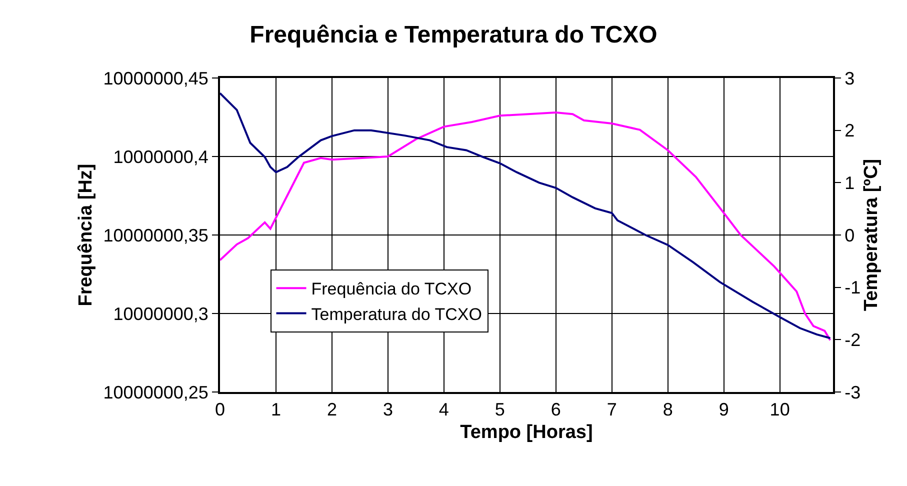 This screenshot has width=907, height=486. Describe the element at coordinates (852, 340) in the screenshot. I see `y2-tick-label: -2` at that location.